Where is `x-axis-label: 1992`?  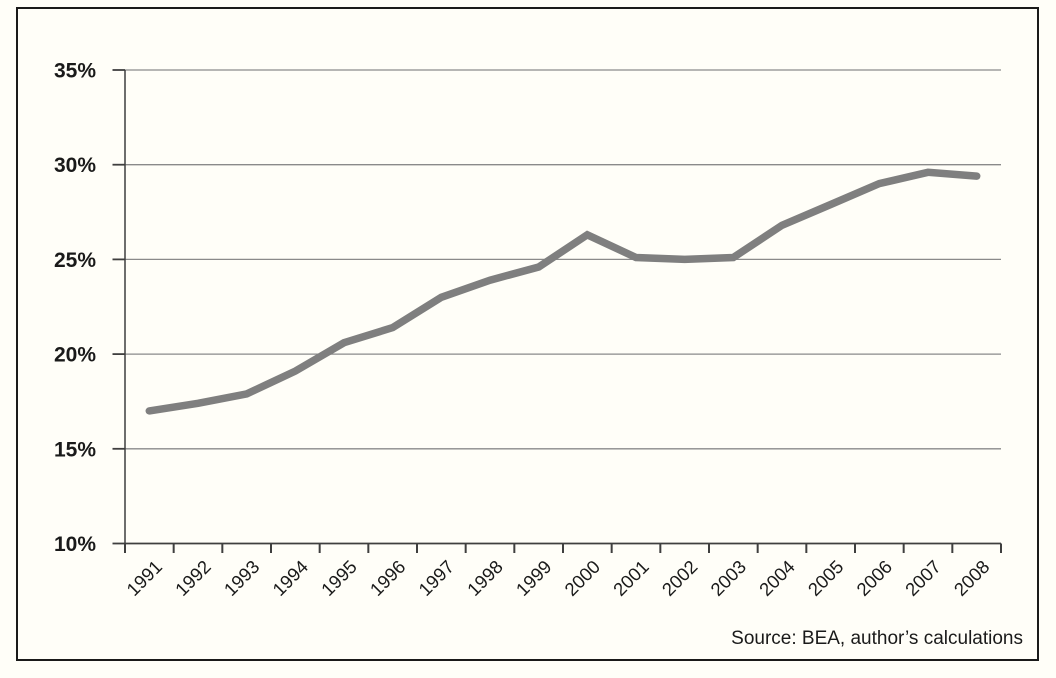 x-axis-label: 1992 is located at coordinates (193, 578).